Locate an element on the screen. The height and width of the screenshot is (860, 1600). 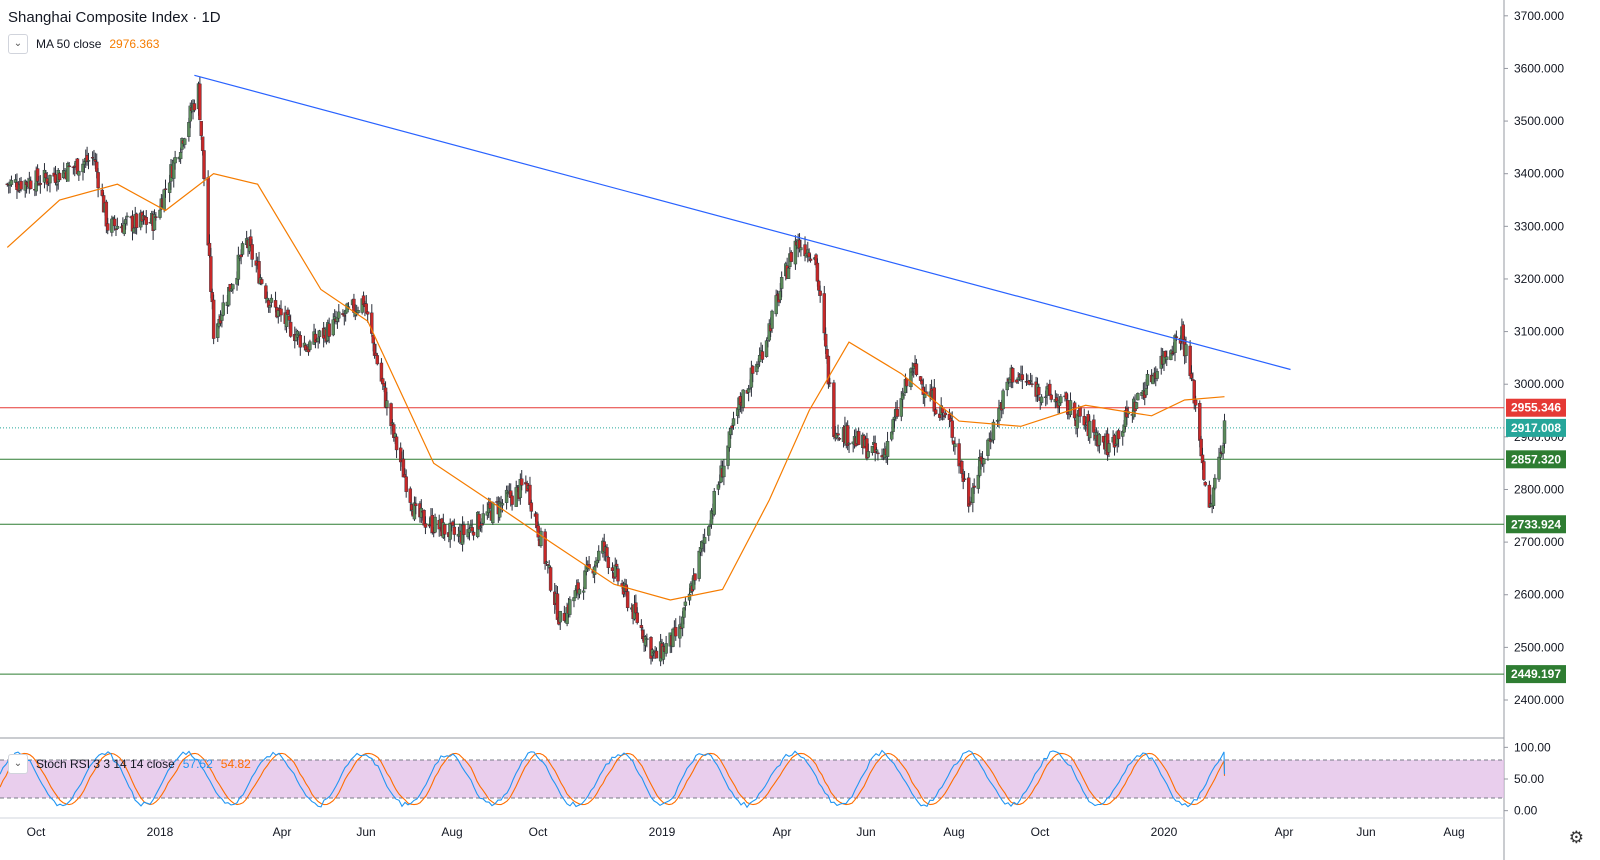
x-tick-label: Jun is located at coordinates (1365, 832).